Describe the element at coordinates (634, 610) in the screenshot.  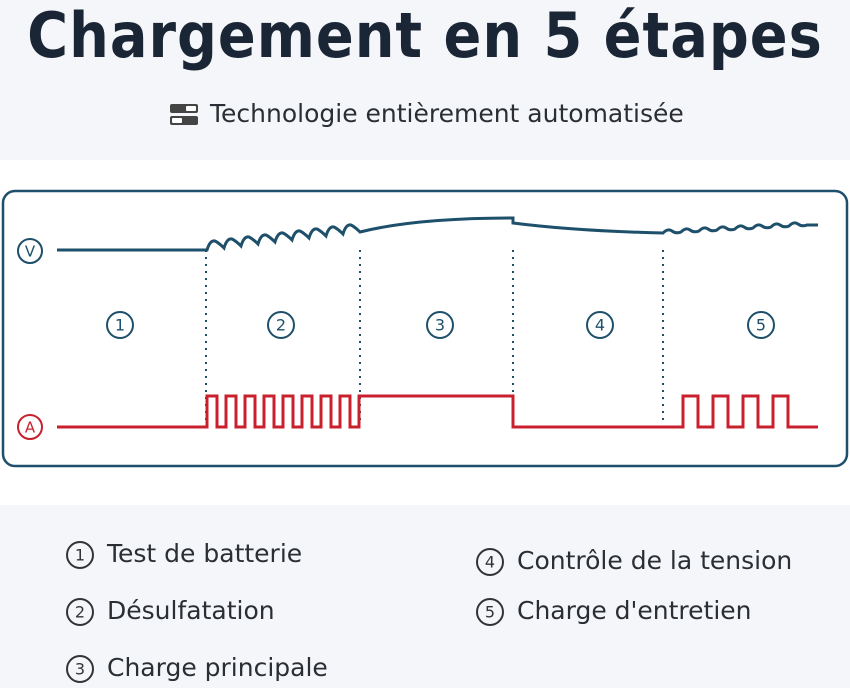
I see `legend-label: Charge d'entretien` at that location.